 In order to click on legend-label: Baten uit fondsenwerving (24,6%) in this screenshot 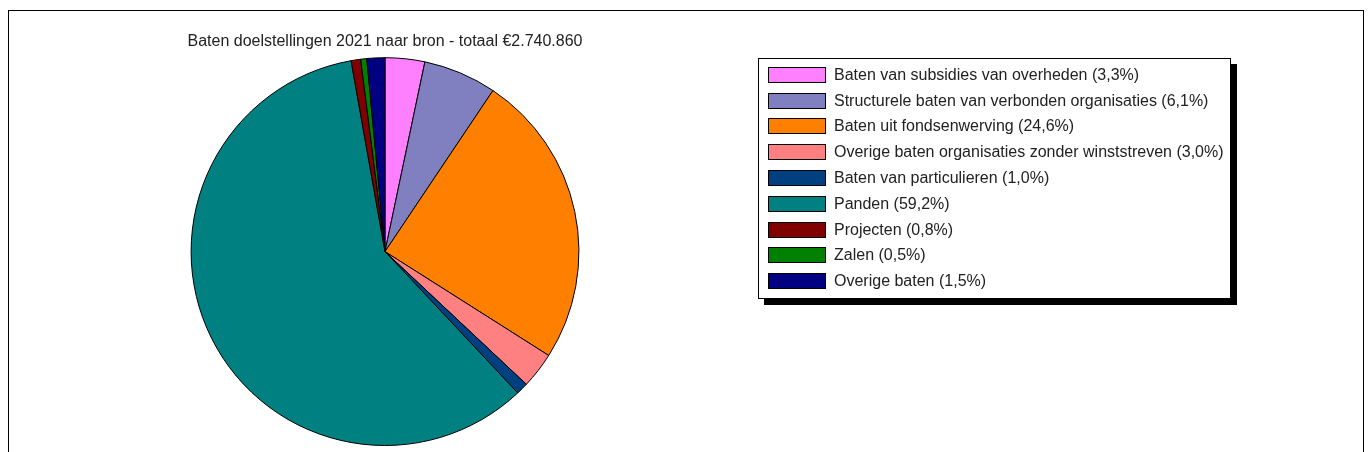, I will do `click(954, 126)`.